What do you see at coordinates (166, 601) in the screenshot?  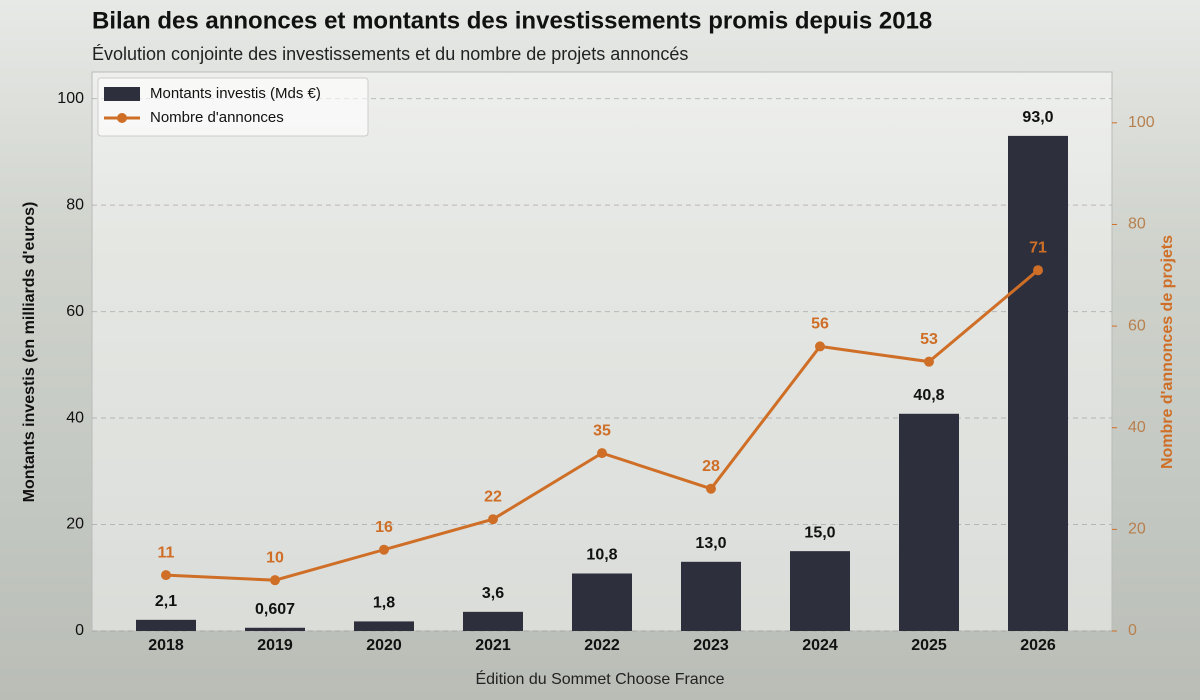 I see `bar-value-label: 2,1` at bounding box center [166, 601].